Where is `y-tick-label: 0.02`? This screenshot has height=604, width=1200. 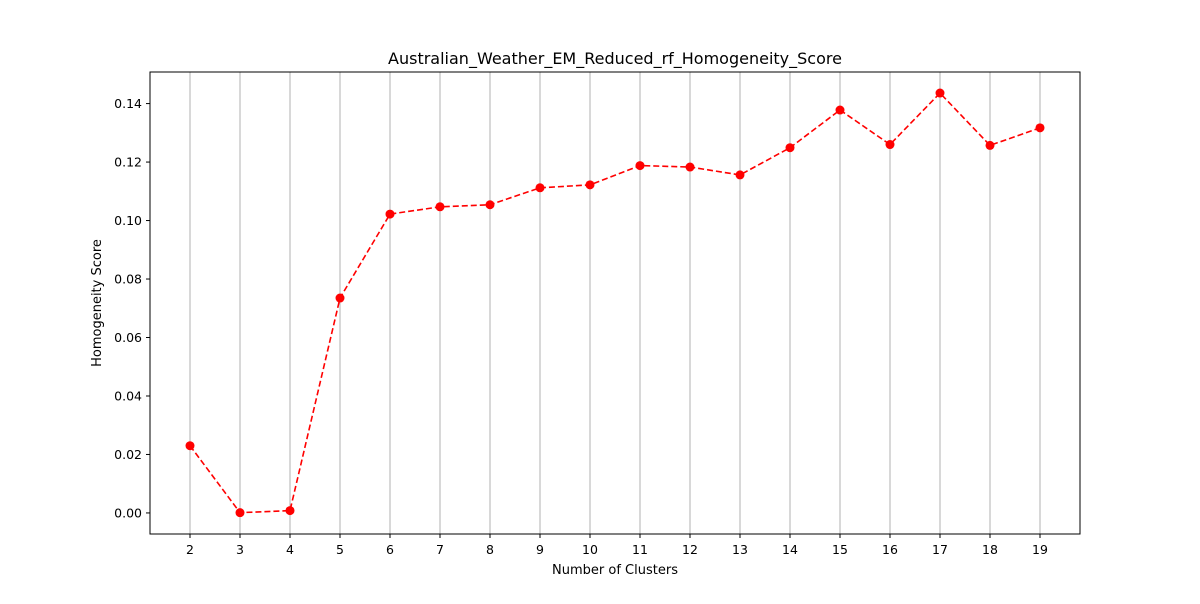
y-tick-label: 0.02 is located at coordinates (128, 454).